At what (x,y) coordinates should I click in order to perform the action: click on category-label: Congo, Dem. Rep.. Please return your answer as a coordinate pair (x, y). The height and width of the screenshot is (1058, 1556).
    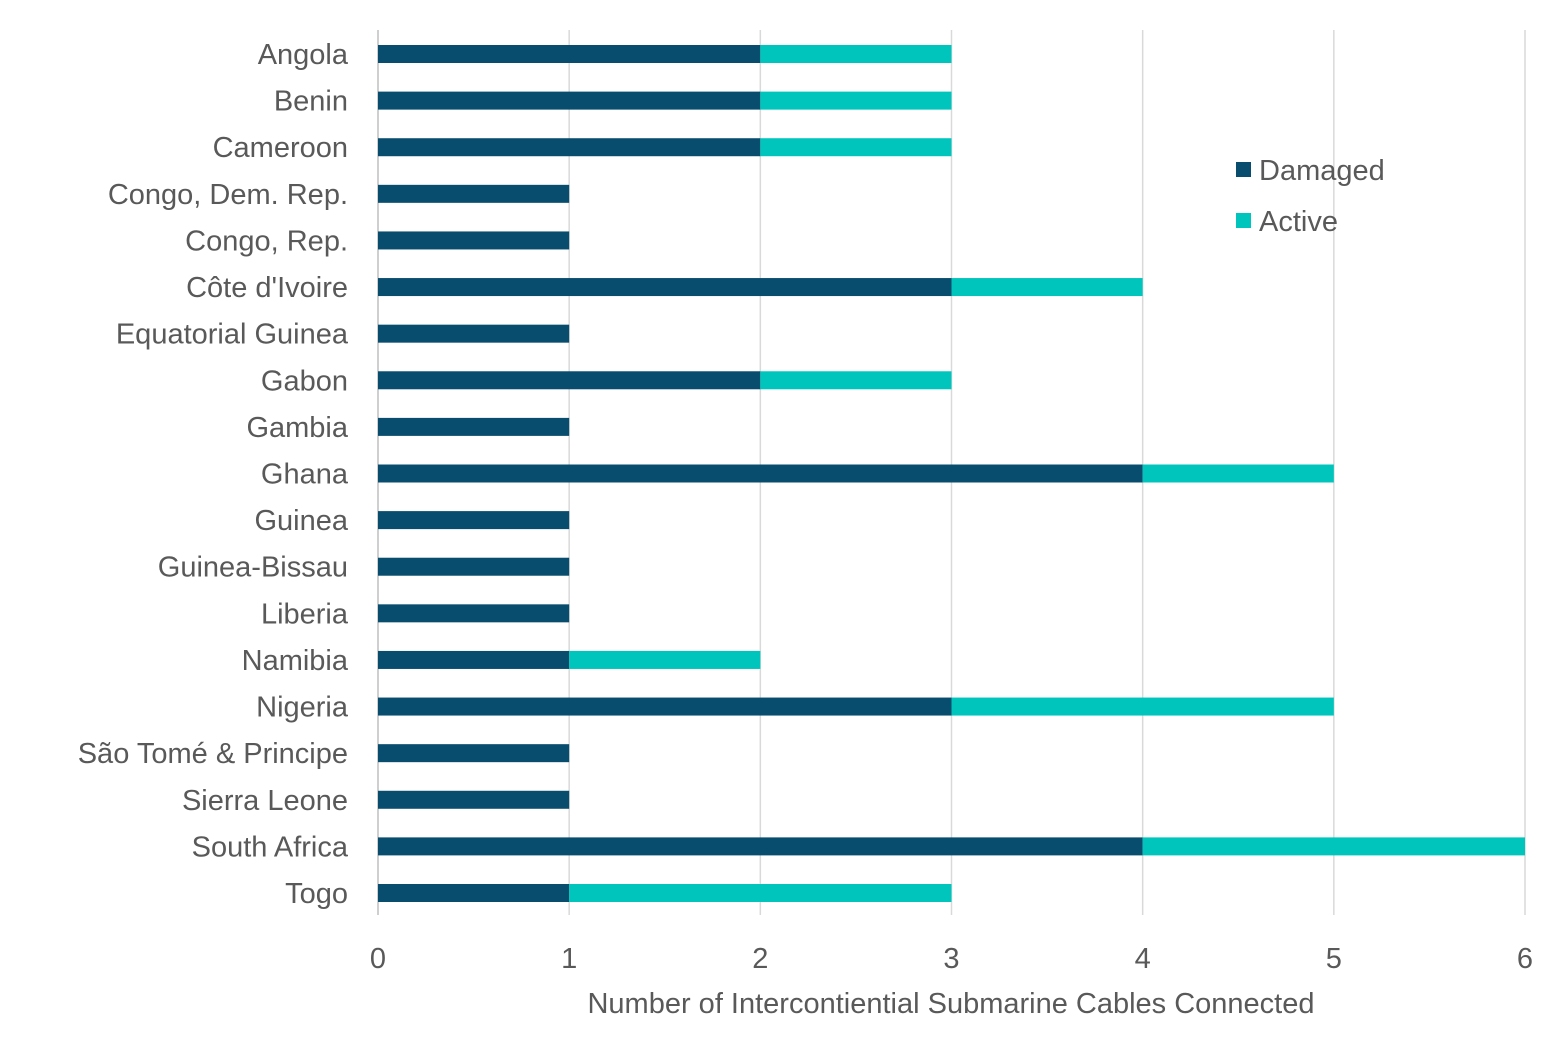
    Looking at the image, I should click on (228, 195).